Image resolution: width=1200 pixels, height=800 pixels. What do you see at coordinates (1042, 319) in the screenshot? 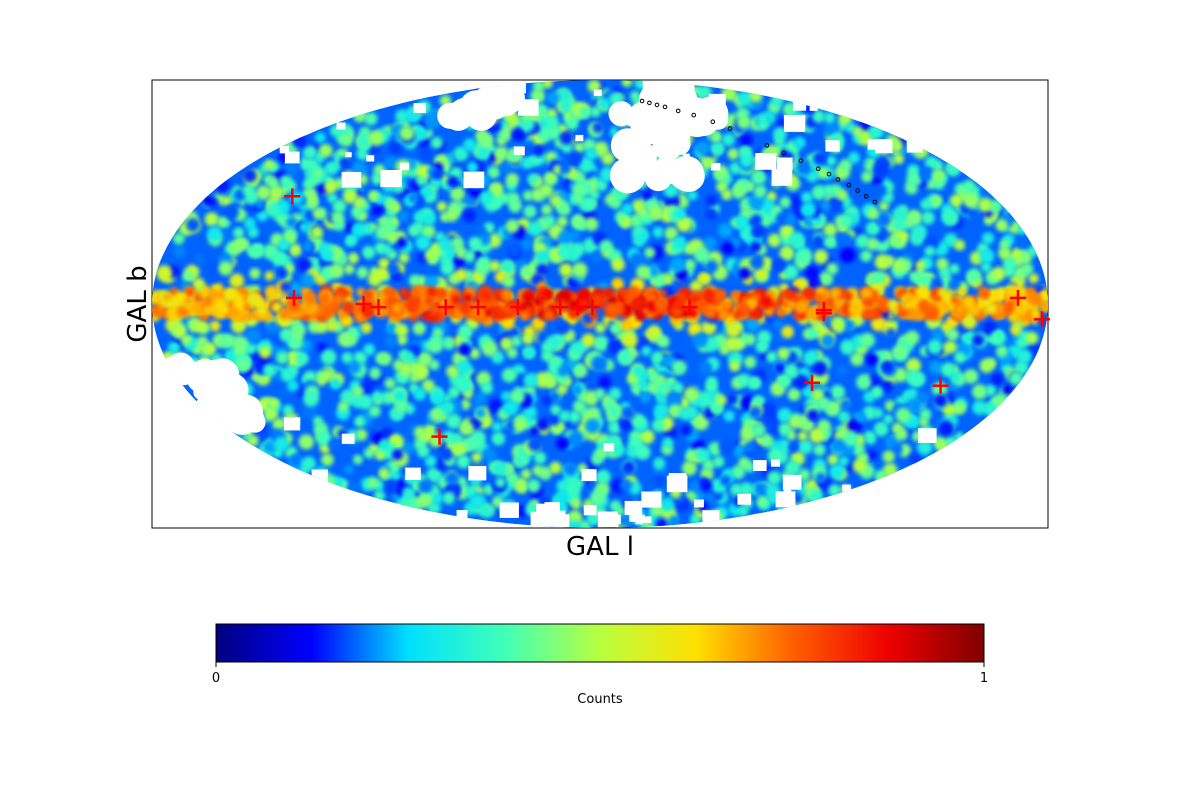
I see `source-marker` at bounding box center [1042, 319].